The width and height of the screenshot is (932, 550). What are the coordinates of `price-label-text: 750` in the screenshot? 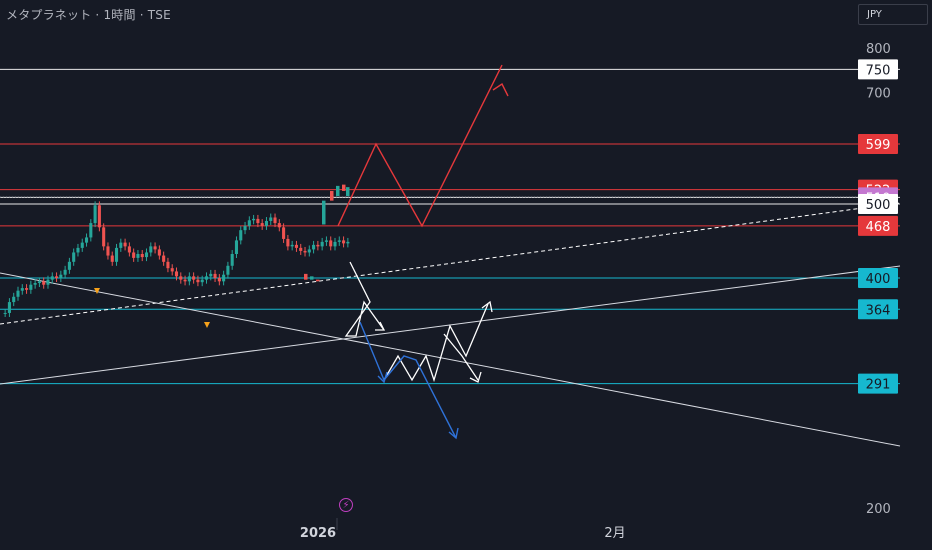 It's located at (878, 70).